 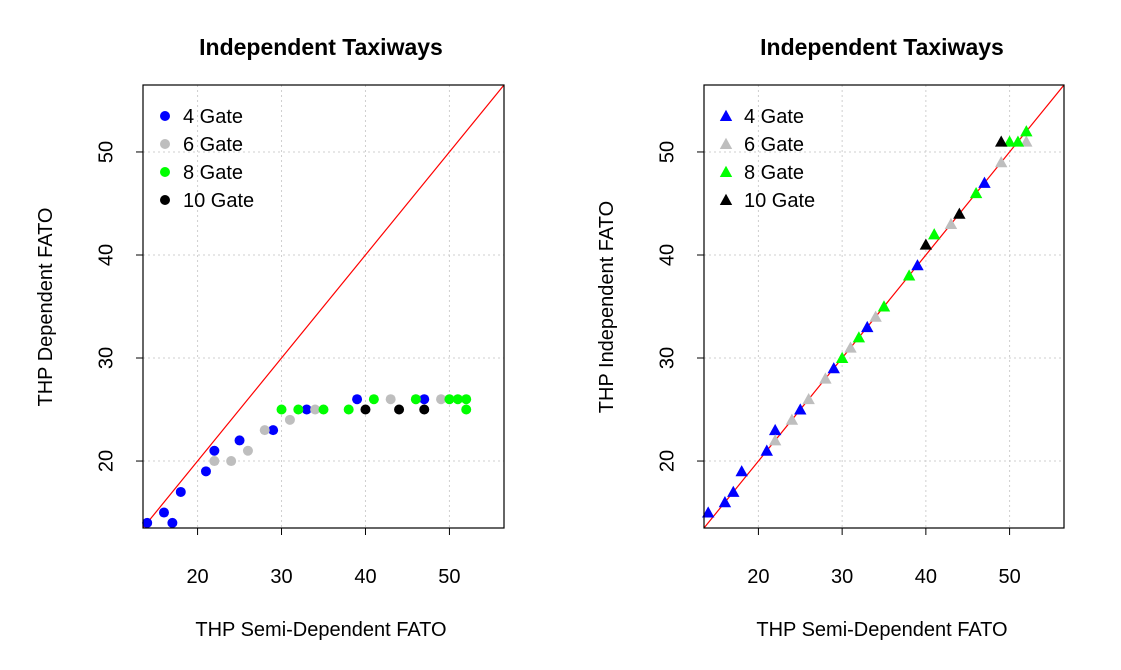 What do you see at coordinates (213, 145) in the screenshot?
I see `left-legend-label-6-gate: 6 Gate` at bounding box center [213, 145].